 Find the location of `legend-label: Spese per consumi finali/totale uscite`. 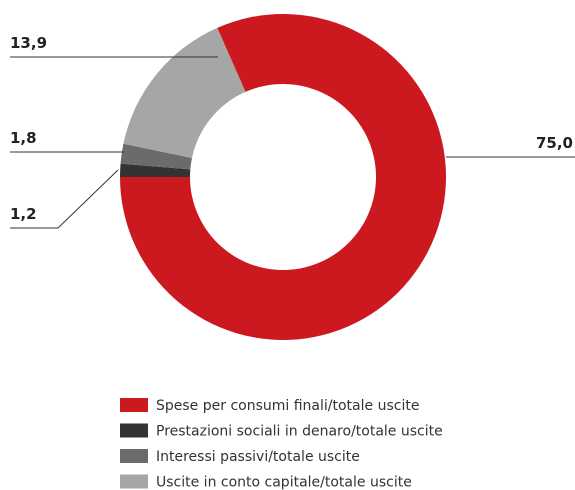

legend-label: Spese per consumi finali/totale uscite is located at coordinates (287, 406).